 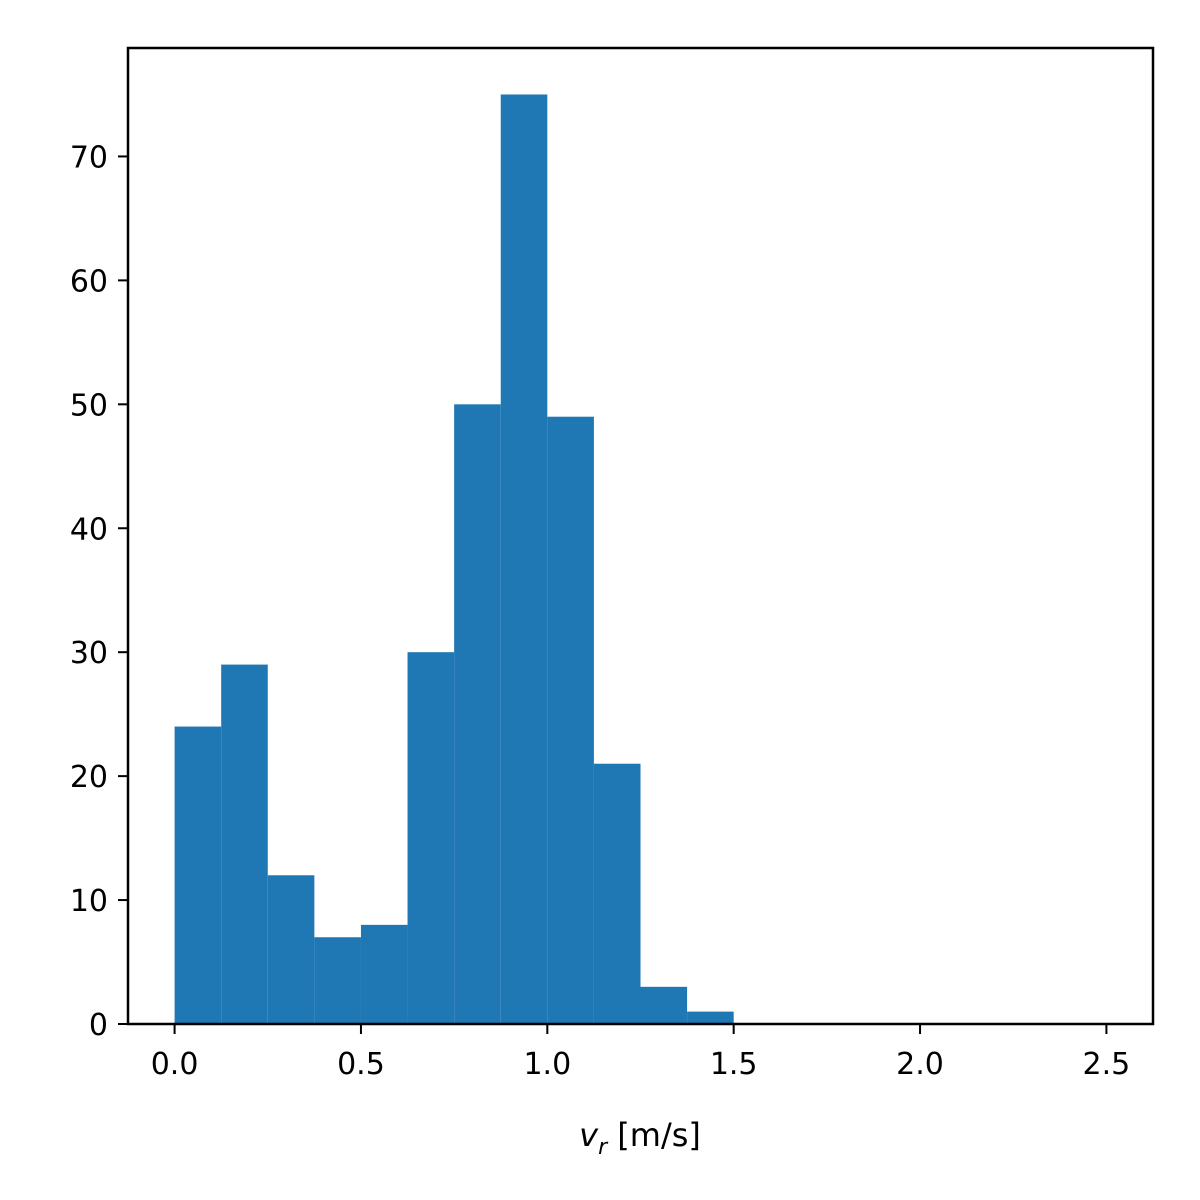 I want to click on y-tick-label-0: 0, so click(x=98, y=1025).